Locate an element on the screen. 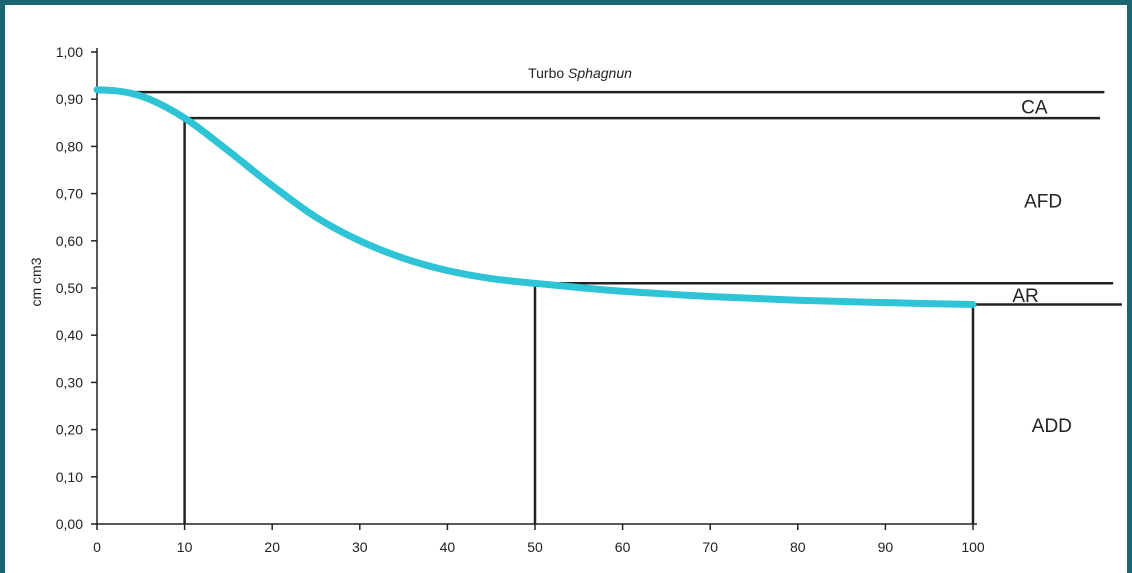  y-tick-label: 0,40 is located at coordinates (69, 335).